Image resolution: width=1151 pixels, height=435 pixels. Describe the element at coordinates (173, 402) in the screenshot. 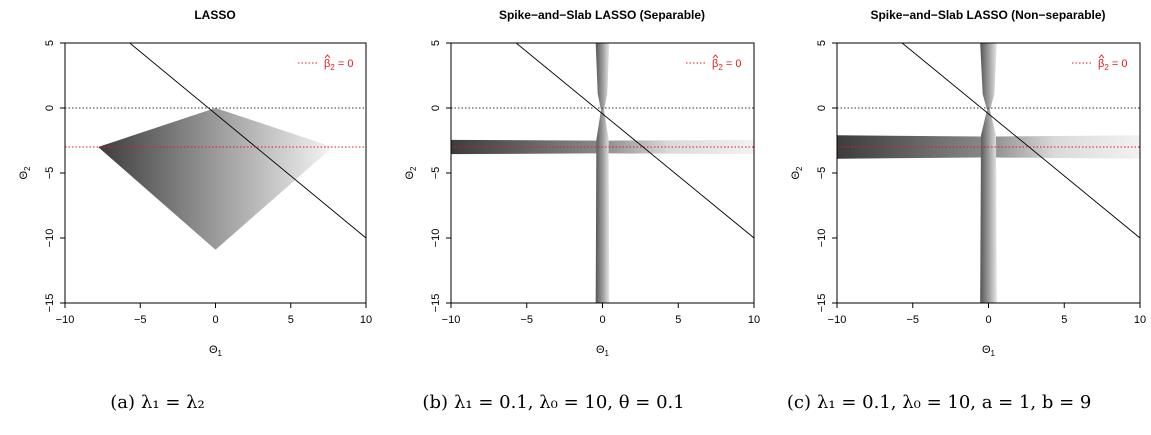

I see `caption-text: λ₁ = λ₂` at that location.